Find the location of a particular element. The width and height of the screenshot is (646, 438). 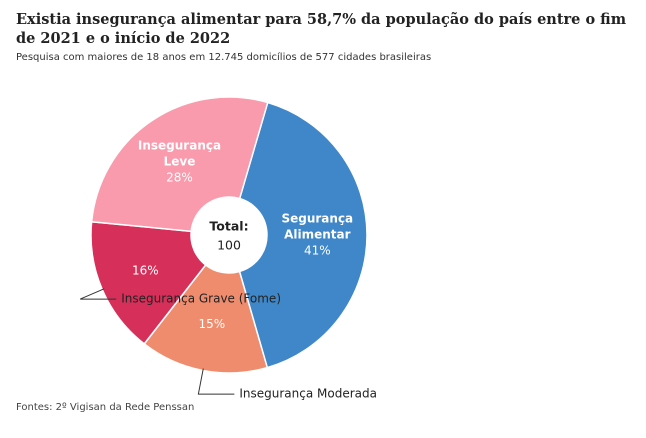

slice-inseguranca-leve is located at coordinates (179, 164).